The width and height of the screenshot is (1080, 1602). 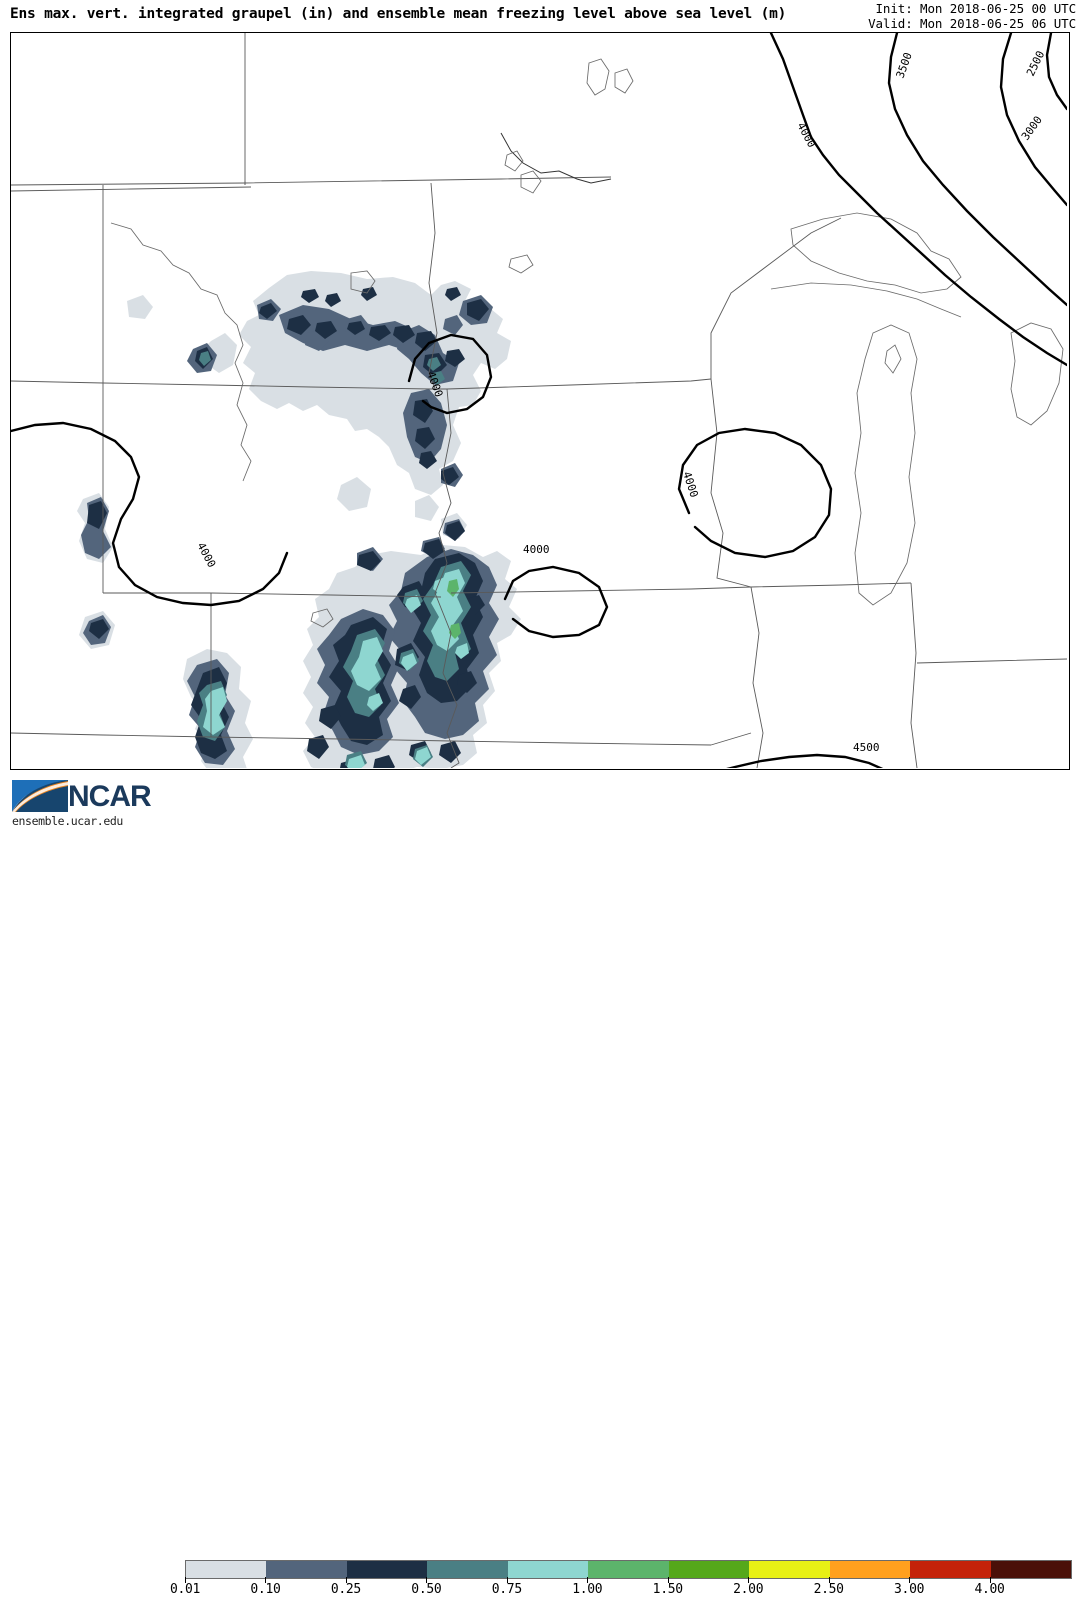 What do you see at coordinates (110, 796) in the screenshot?
I see `ncar-wordmark: NCAR` at bounding box center [110, 796].